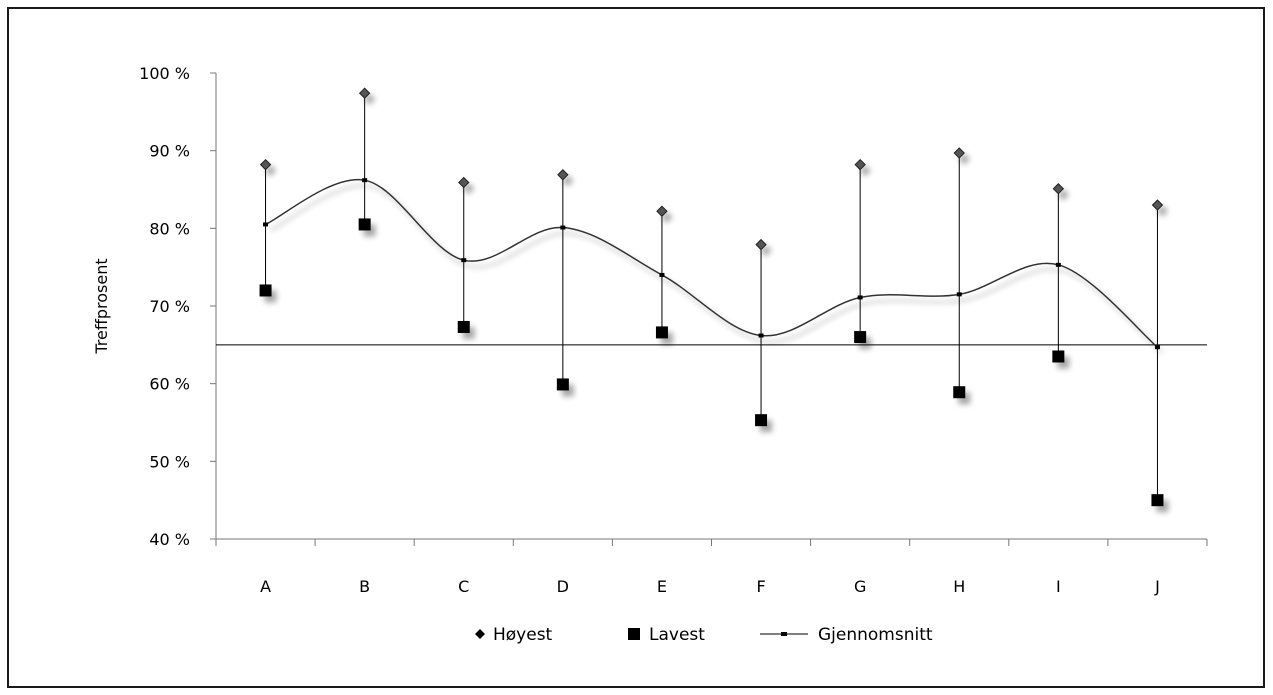  I want to click on x-tick-label: J, so click(1157, 586).